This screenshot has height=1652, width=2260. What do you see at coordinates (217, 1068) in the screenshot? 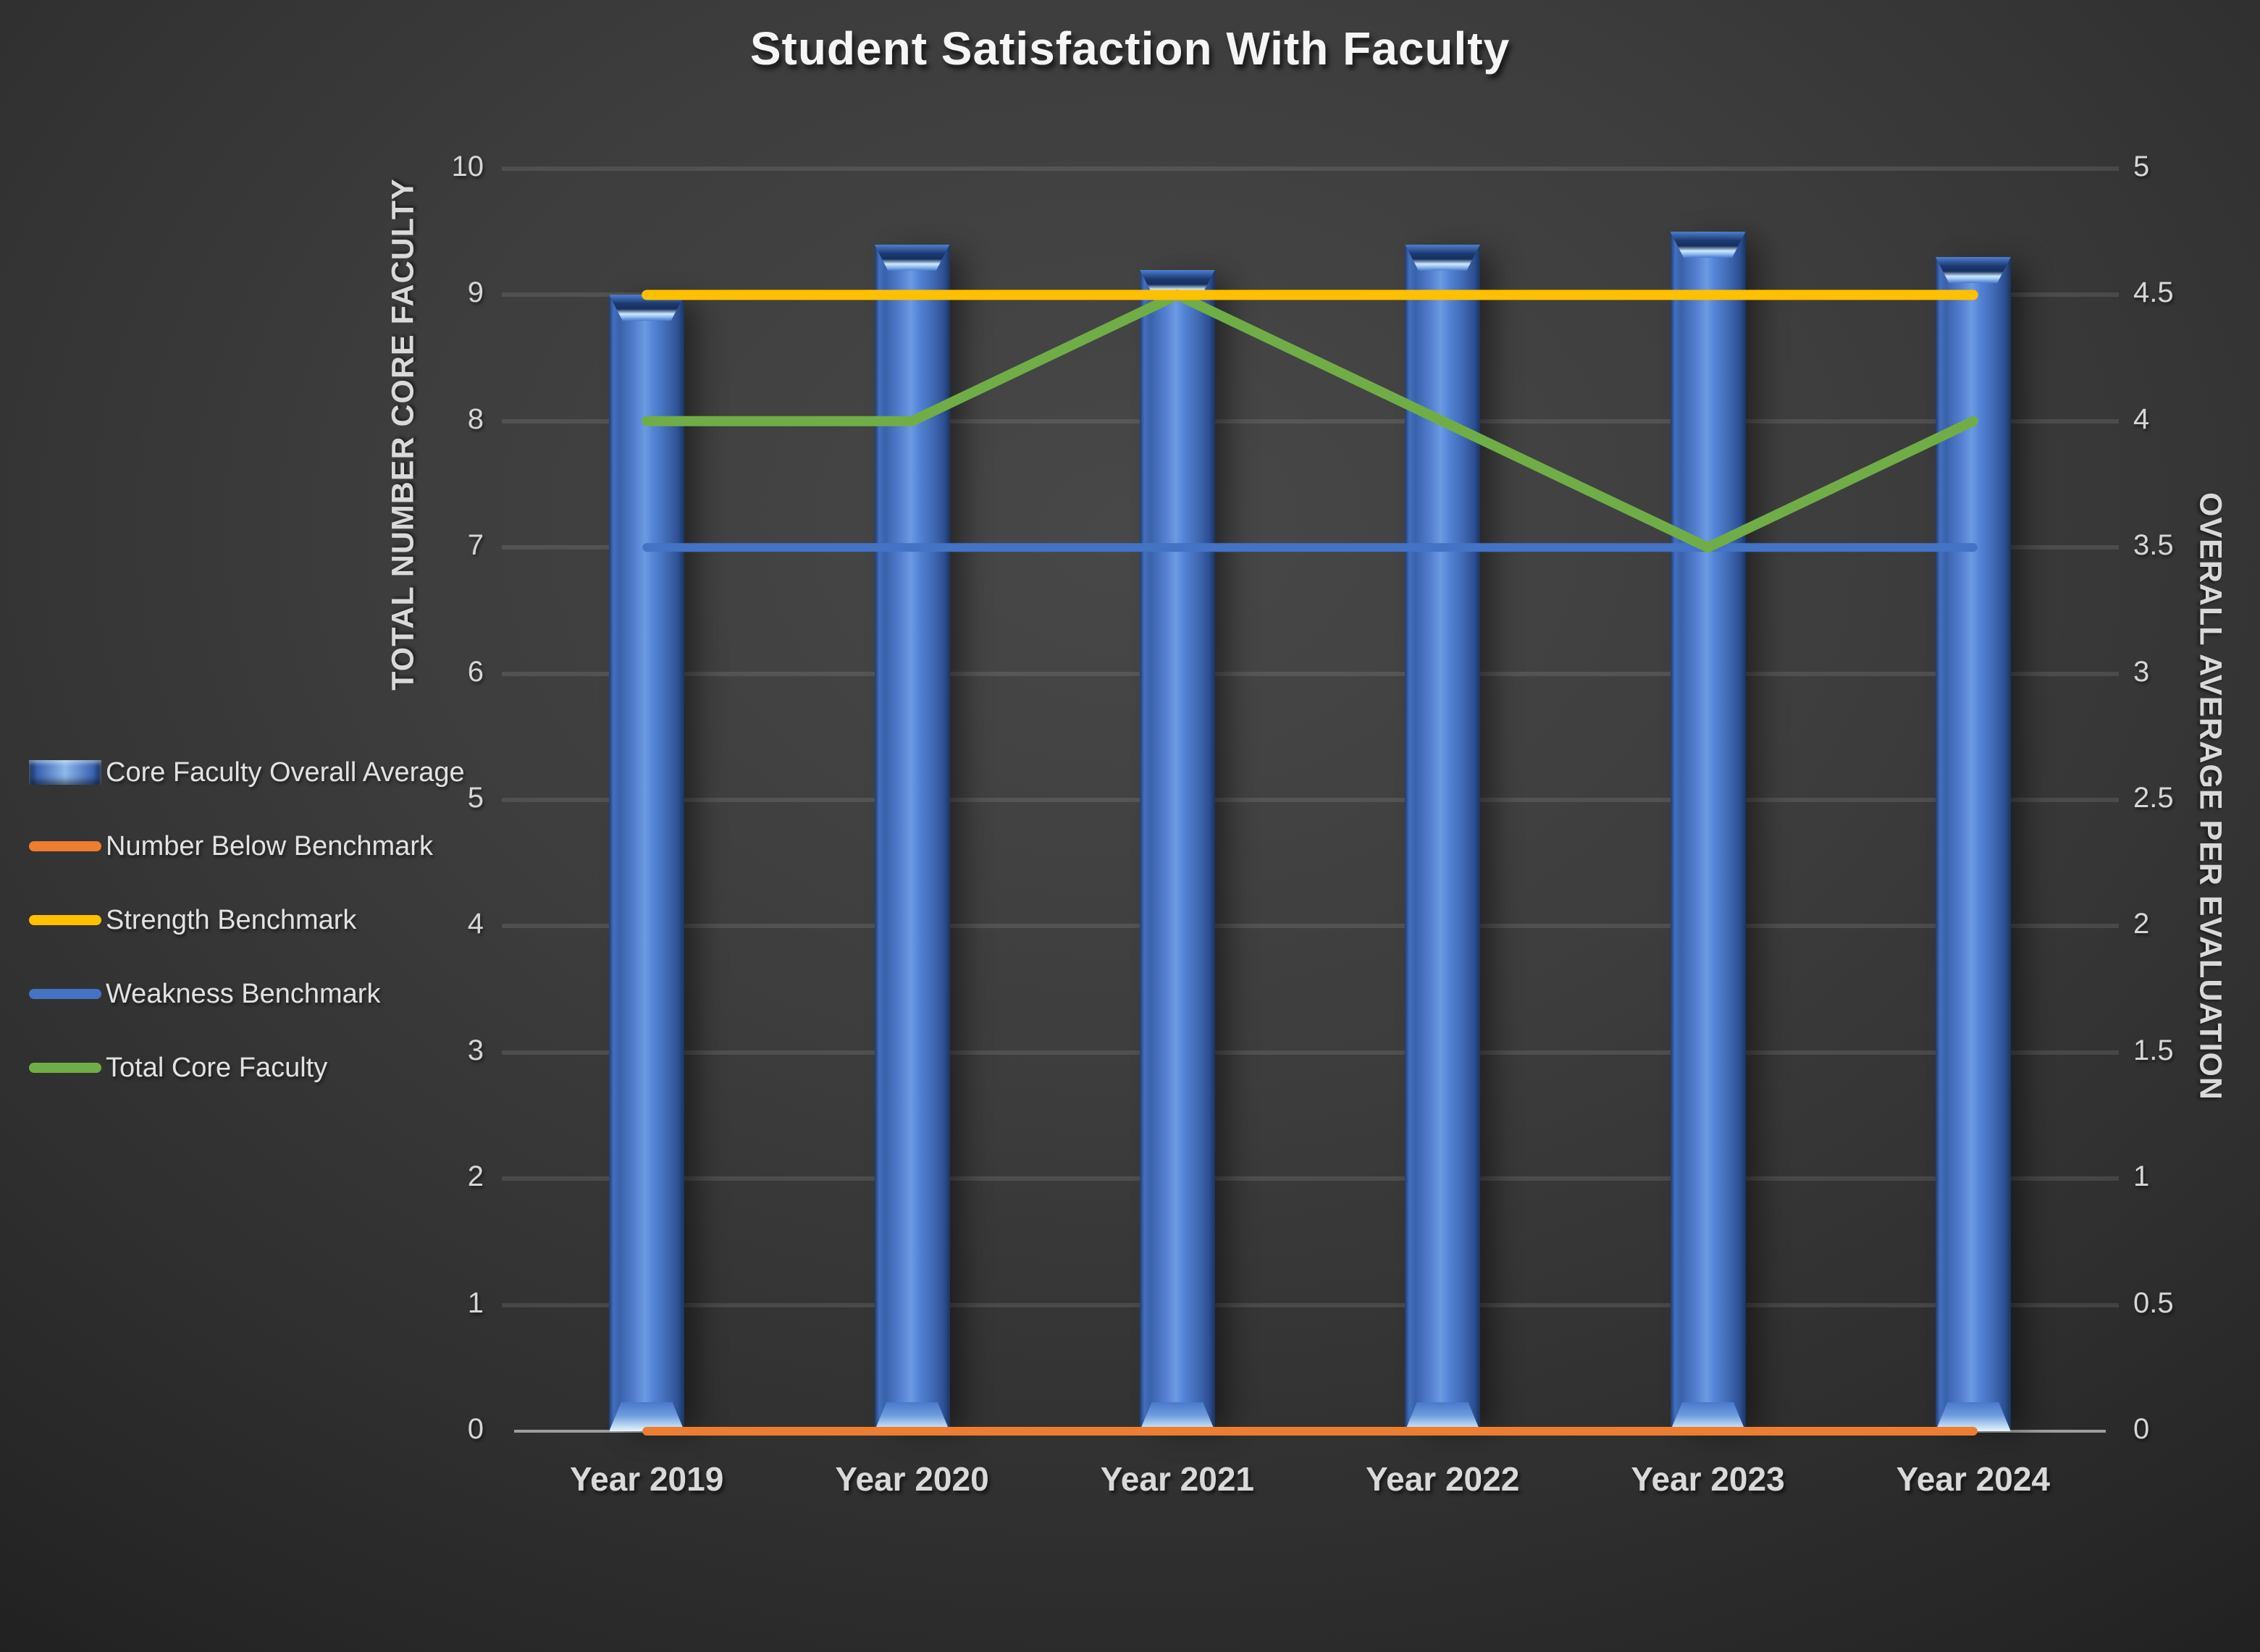
I see `legend-label: Total Core Faculty` at bounding box center [217, 1068].